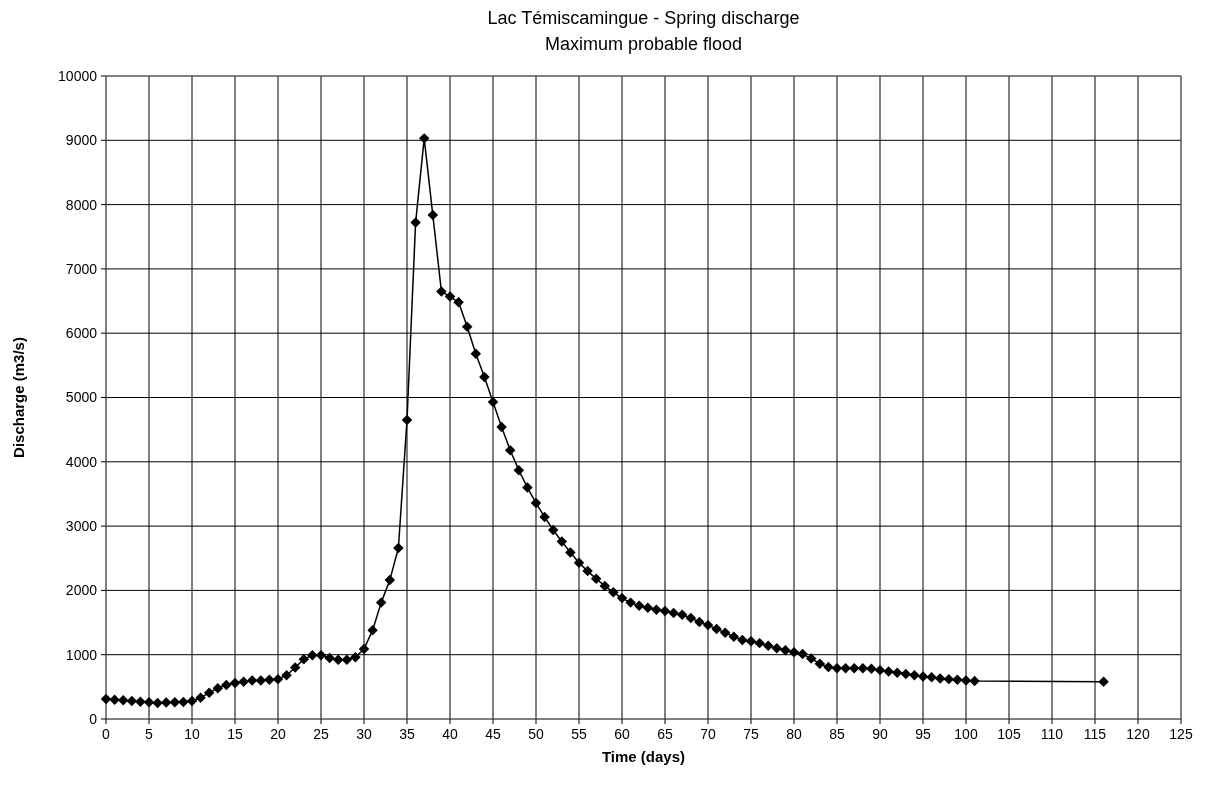  I want to click on x-tick-label: 80, so click(794, 734).